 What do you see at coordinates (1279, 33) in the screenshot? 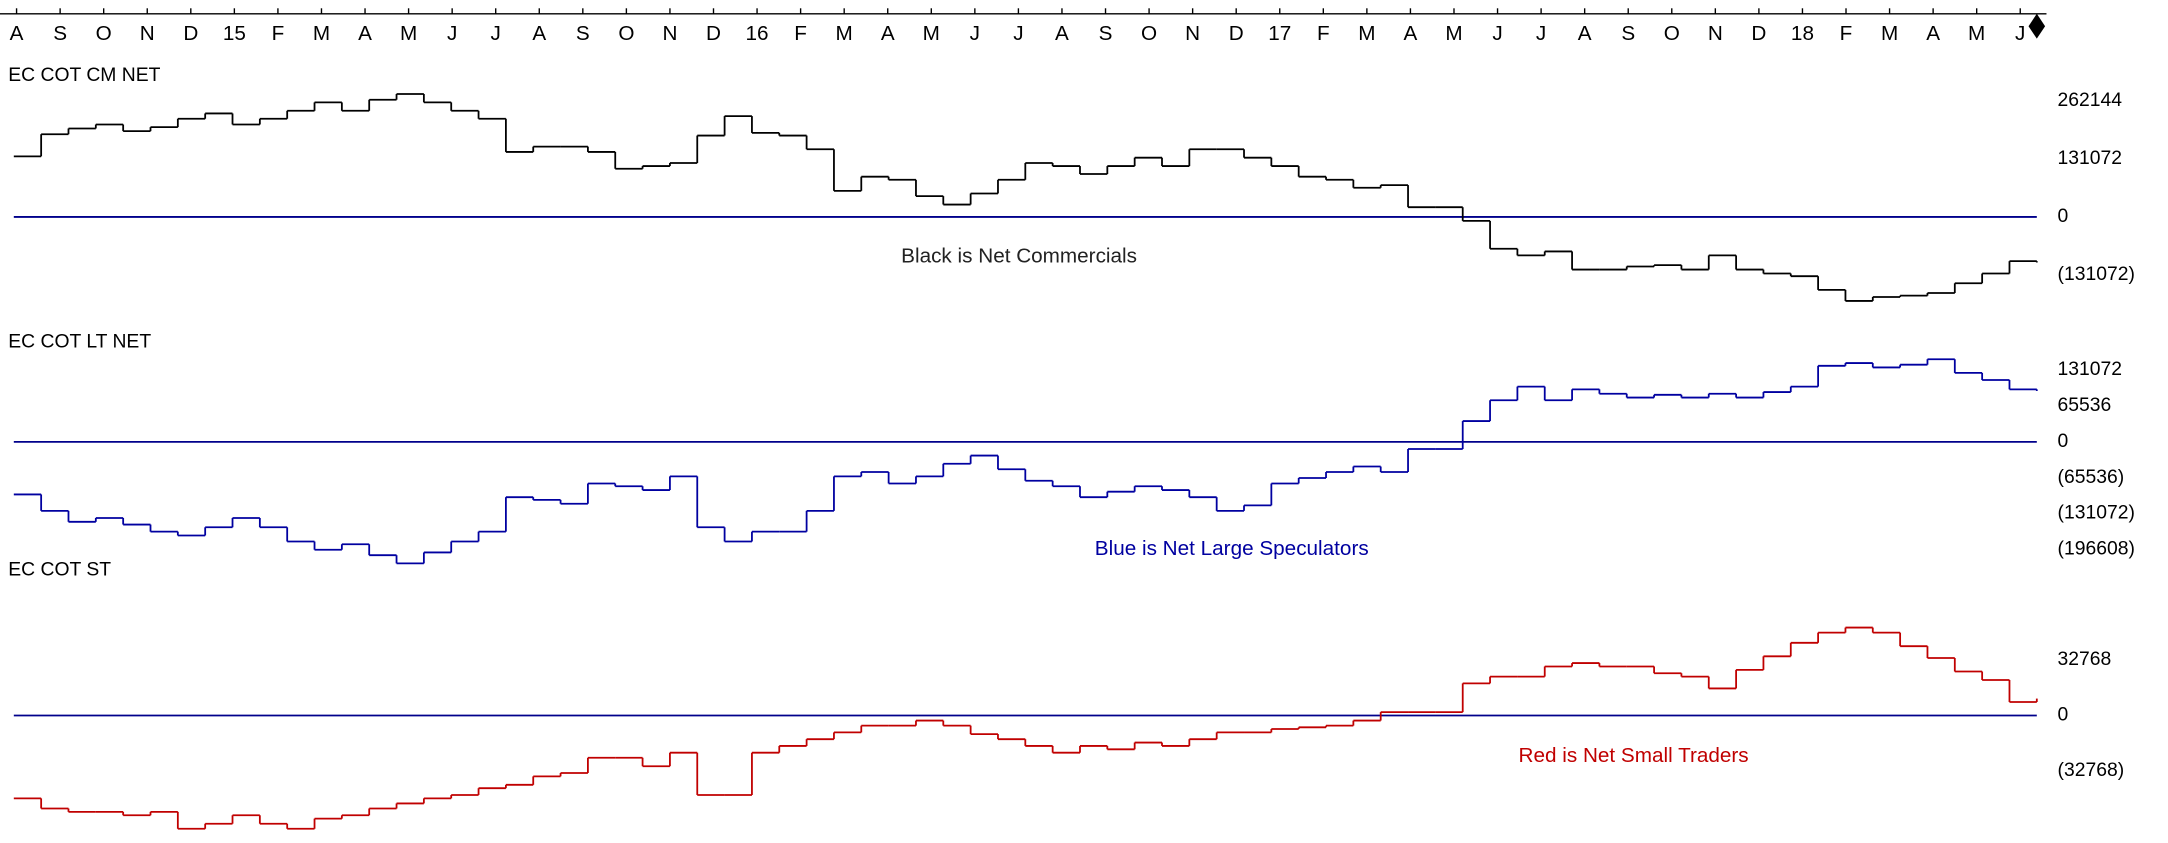
I see `time-label: 17` at bounding box center [1279, 33].